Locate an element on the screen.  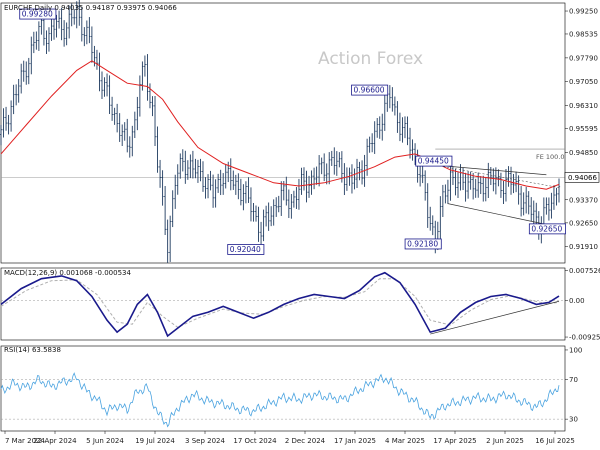
price-axis-tick-label: 0.95595 is located at coordinates (583, 129).